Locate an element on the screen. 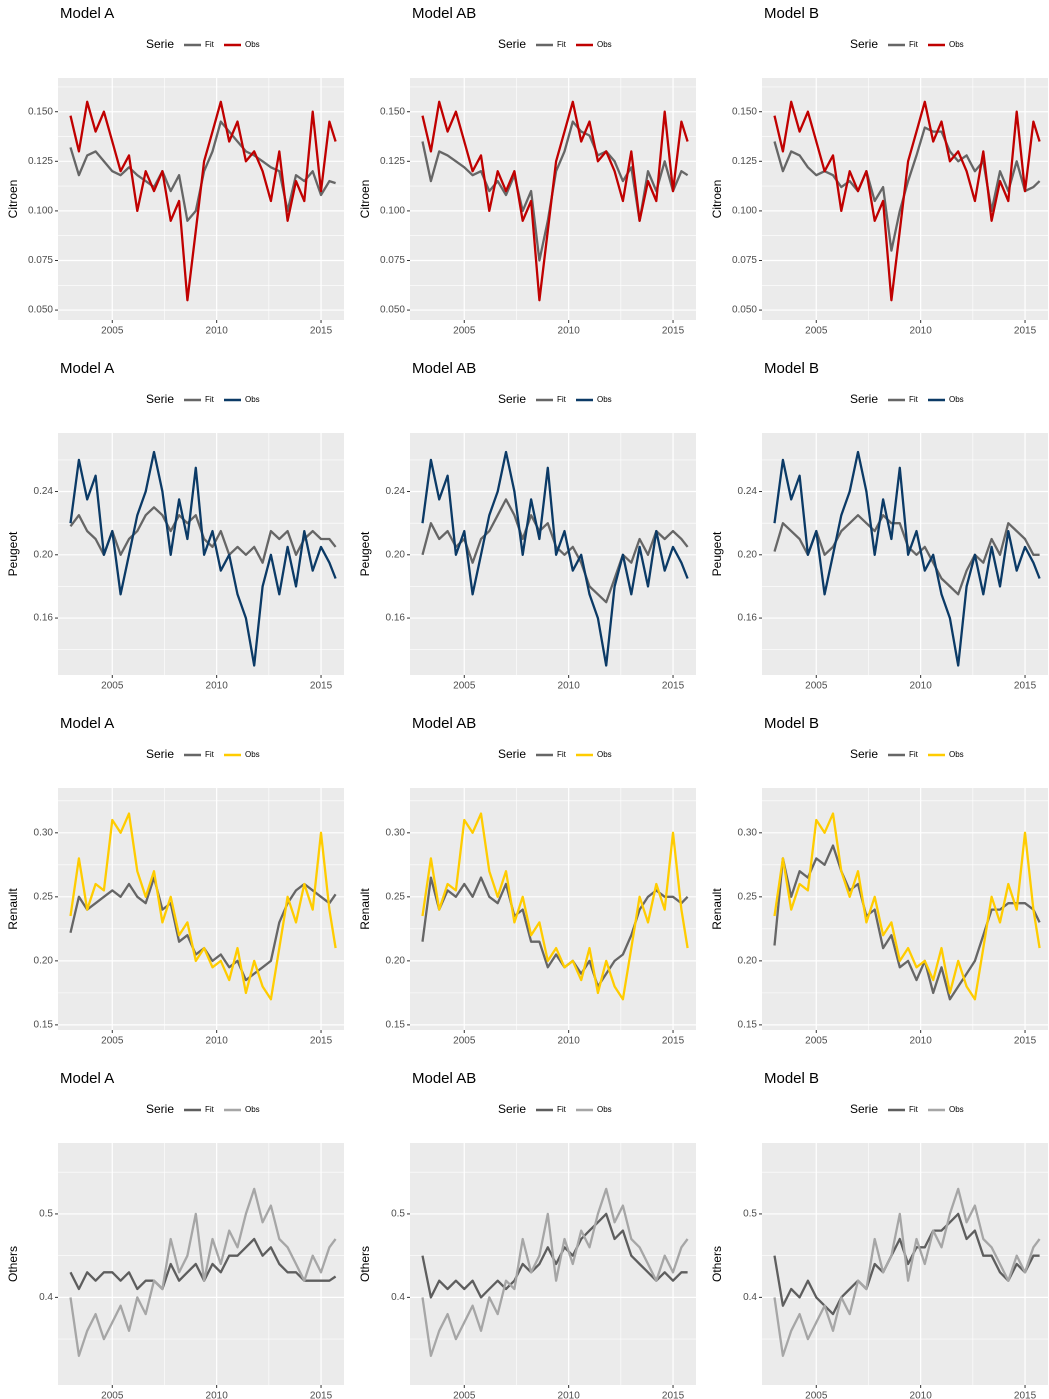 The height and width of the screenshot is (1399, 1049). y-tick-label: 0.30 is located at coordinates (748, 832).